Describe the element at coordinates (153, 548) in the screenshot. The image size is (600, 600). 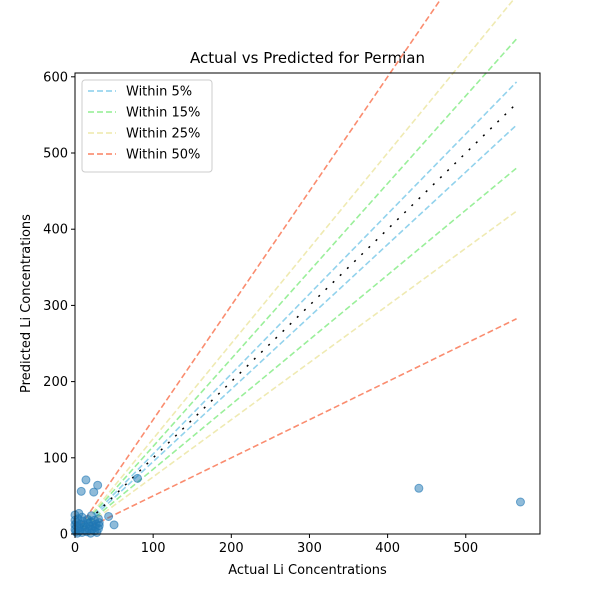
I see `x-tick-label: 100` at that location.